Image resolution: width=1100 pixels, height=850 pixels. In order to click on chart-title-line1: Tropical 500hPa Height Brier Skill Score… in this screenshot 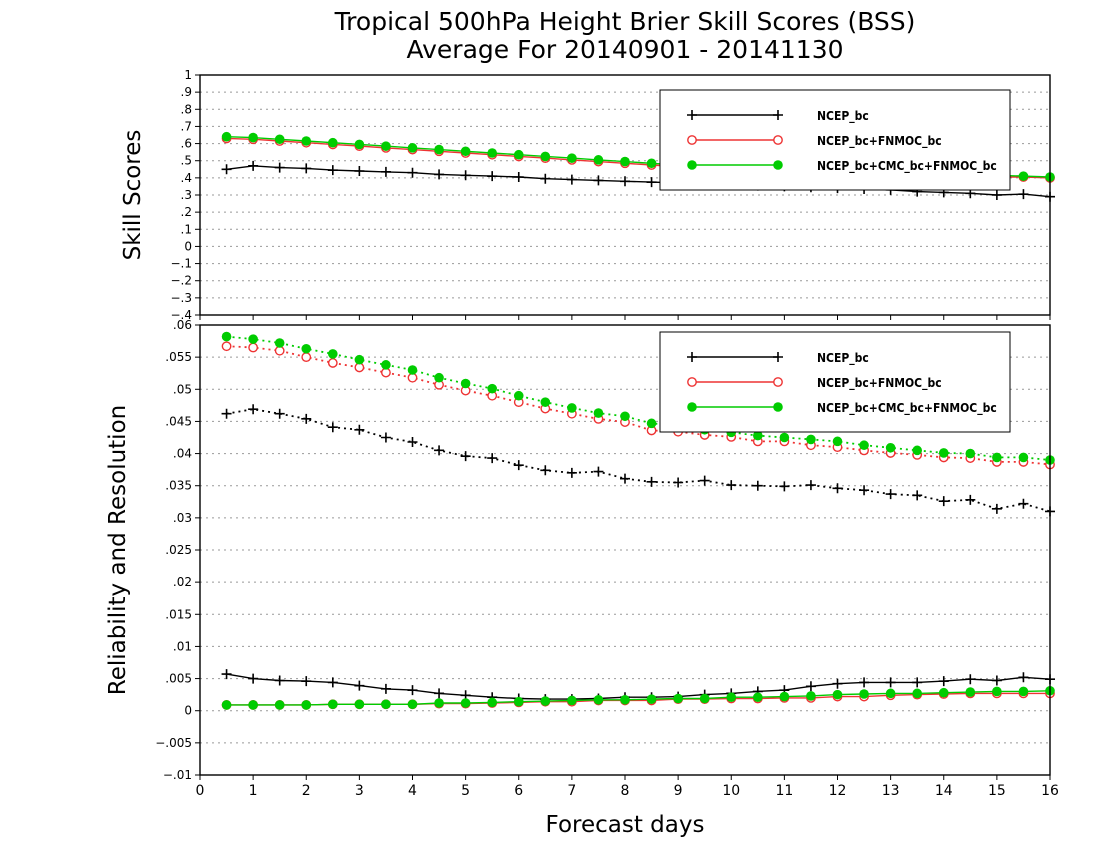, I will do `click(625, 21)`.